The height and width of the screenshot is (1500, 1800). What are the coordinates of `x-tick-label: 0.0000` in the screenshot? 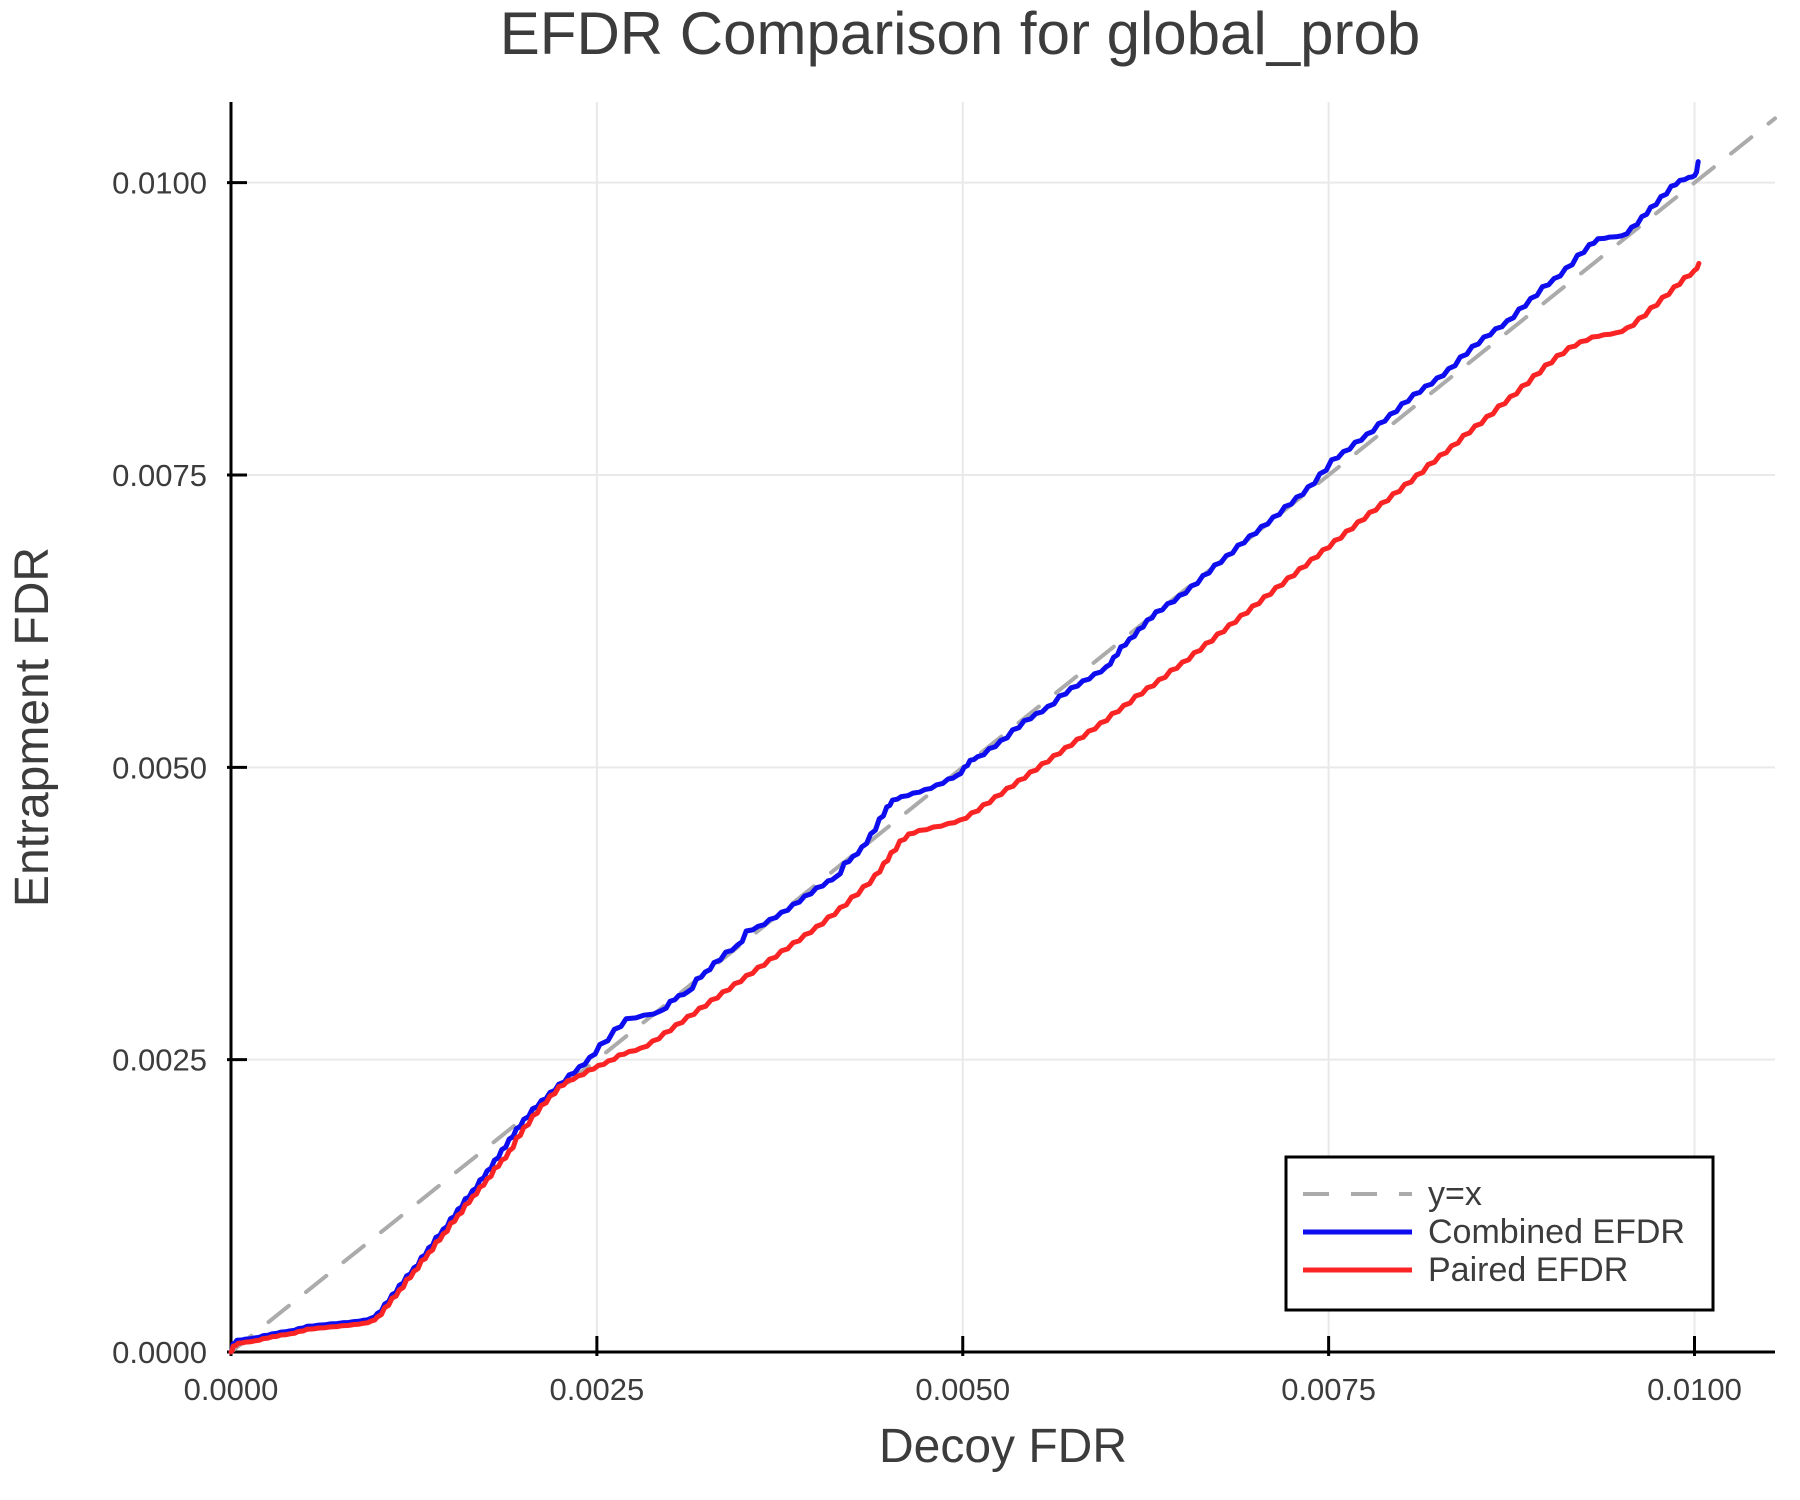 It's located at (231, 1389).